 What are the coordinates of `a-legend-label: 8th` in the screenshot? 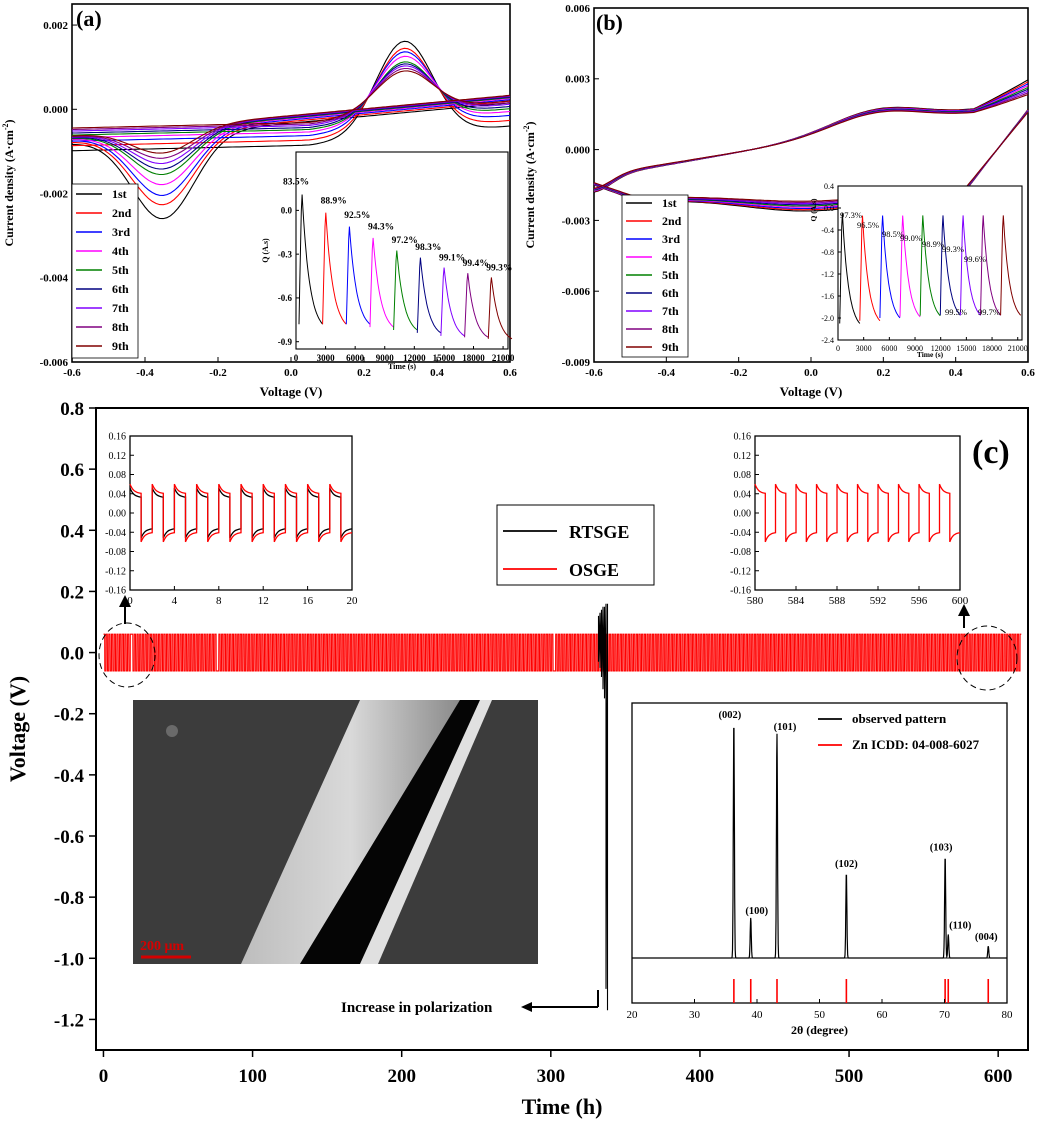 It's located at (120, 327).